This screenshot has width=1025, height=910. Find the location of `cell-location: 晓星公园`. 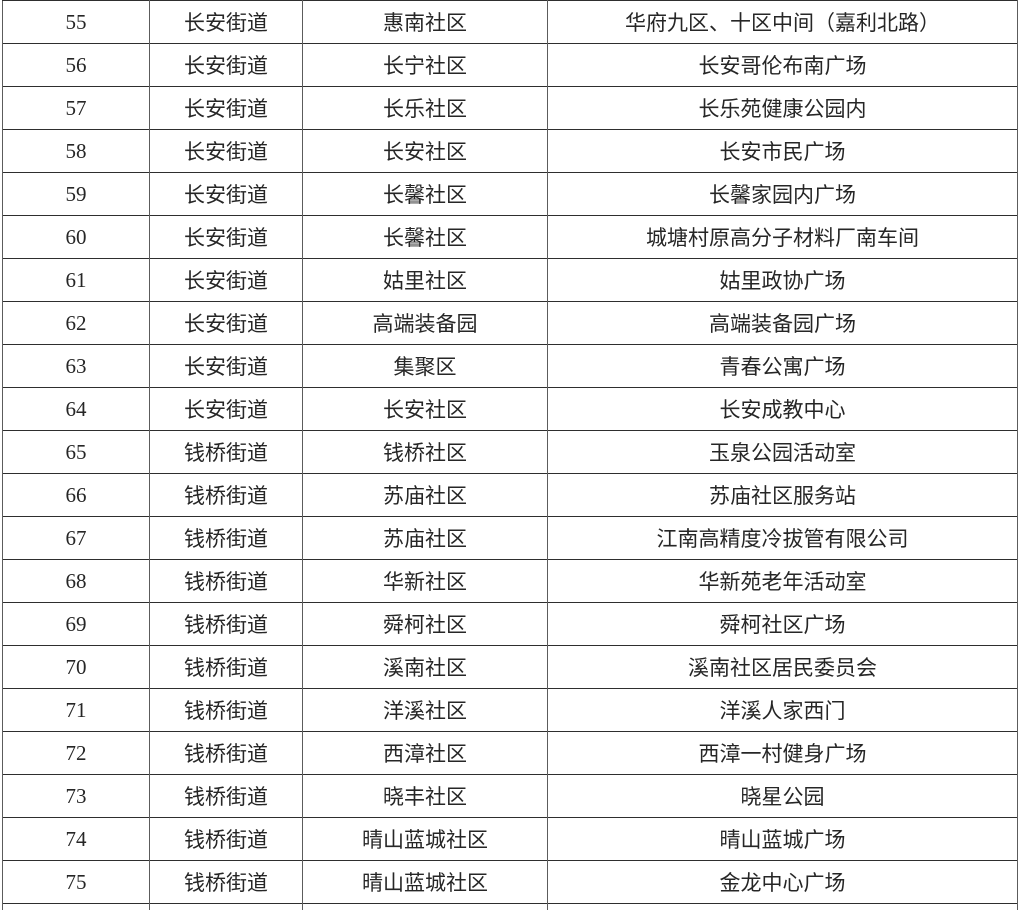

cell-location: 晓星公园 is located at coordinates (782, 796).